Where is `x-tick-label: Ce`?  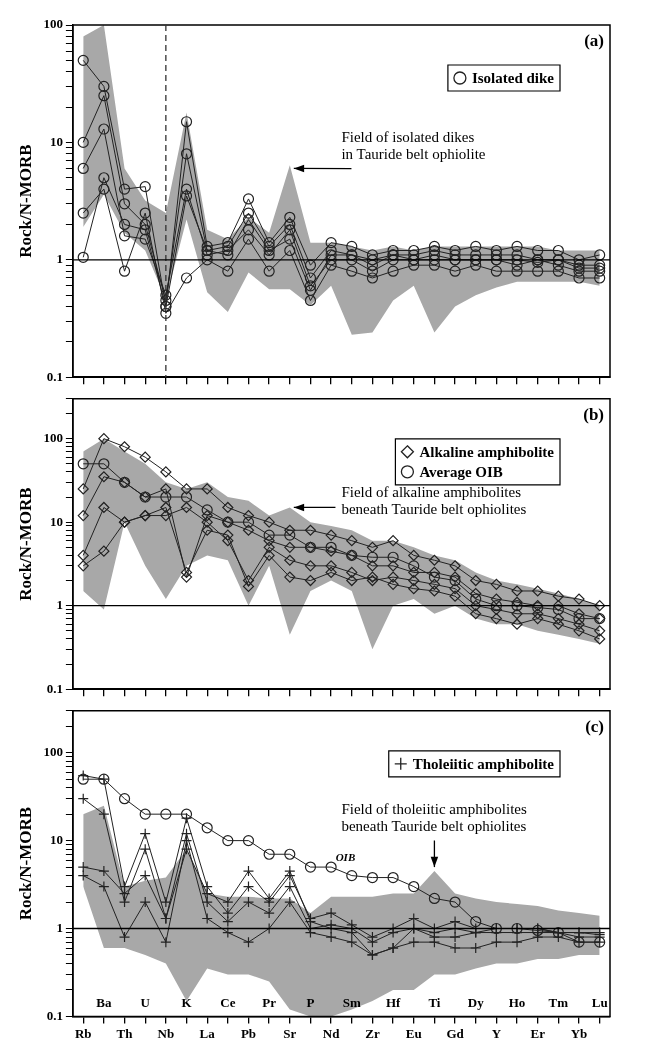 x-tick-label: Ce is located at coordinates (228, 1003).